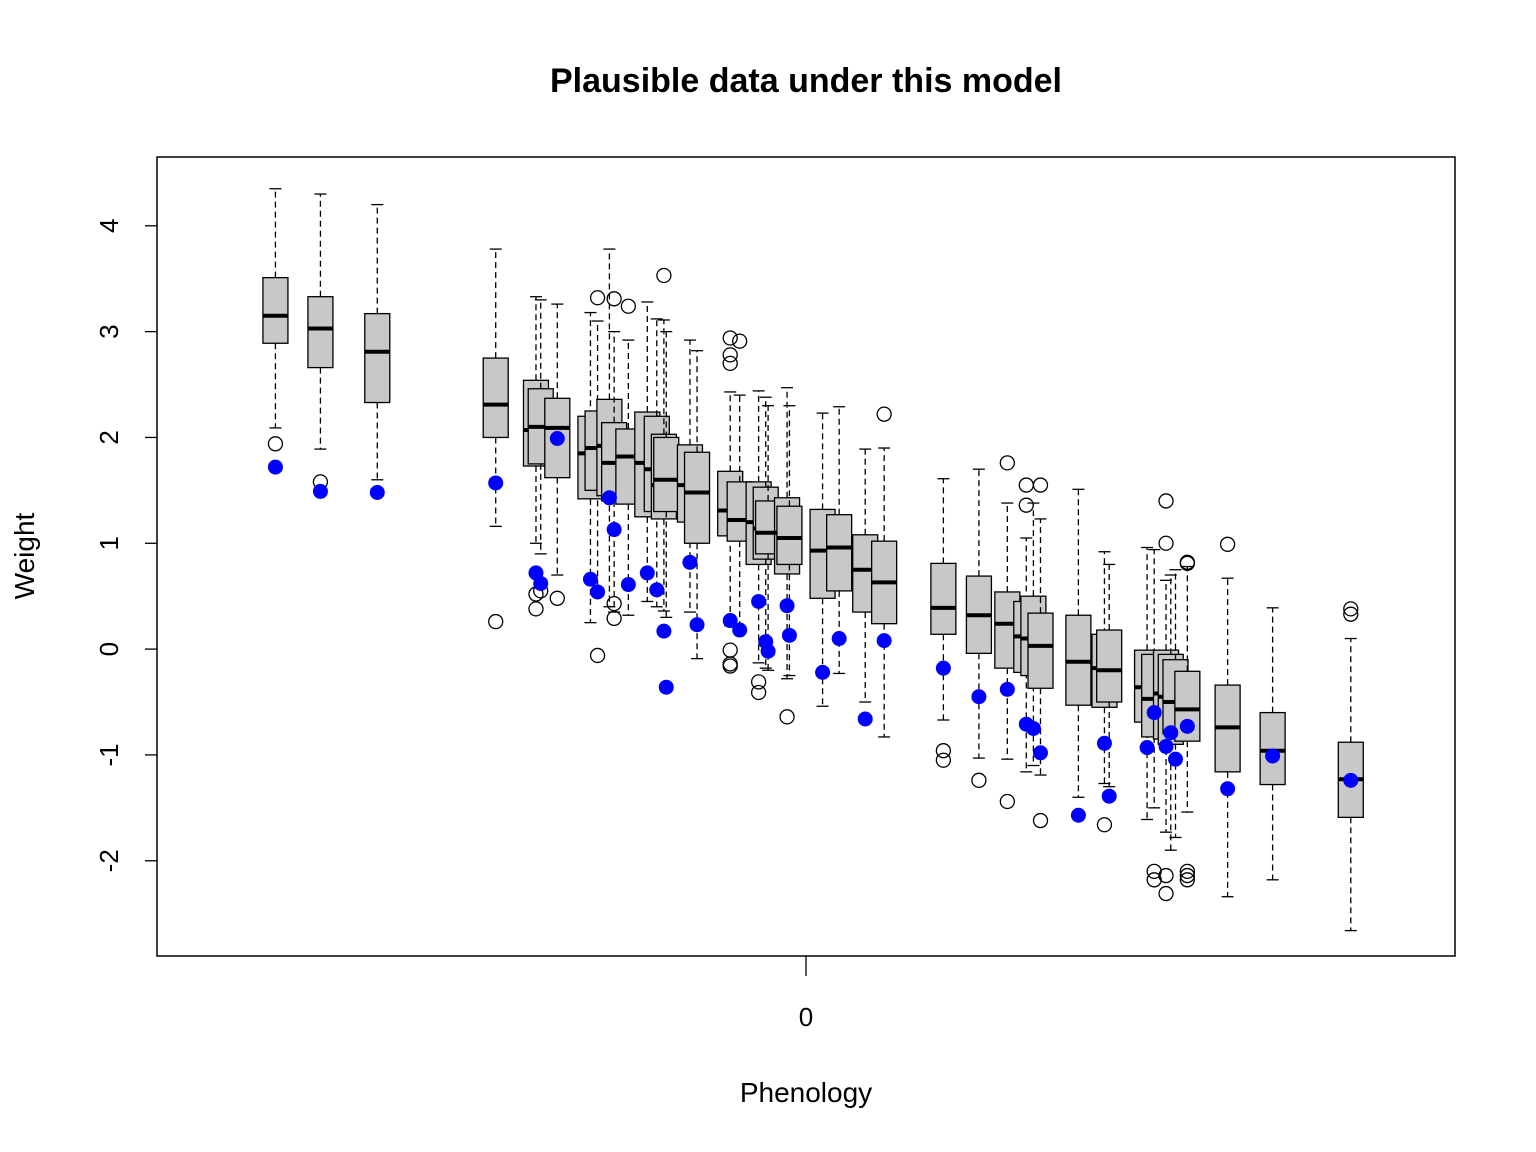  Describe the element at coordinates (109, 649) in the screenshot. I see `y-tick-label: 0` at that location.